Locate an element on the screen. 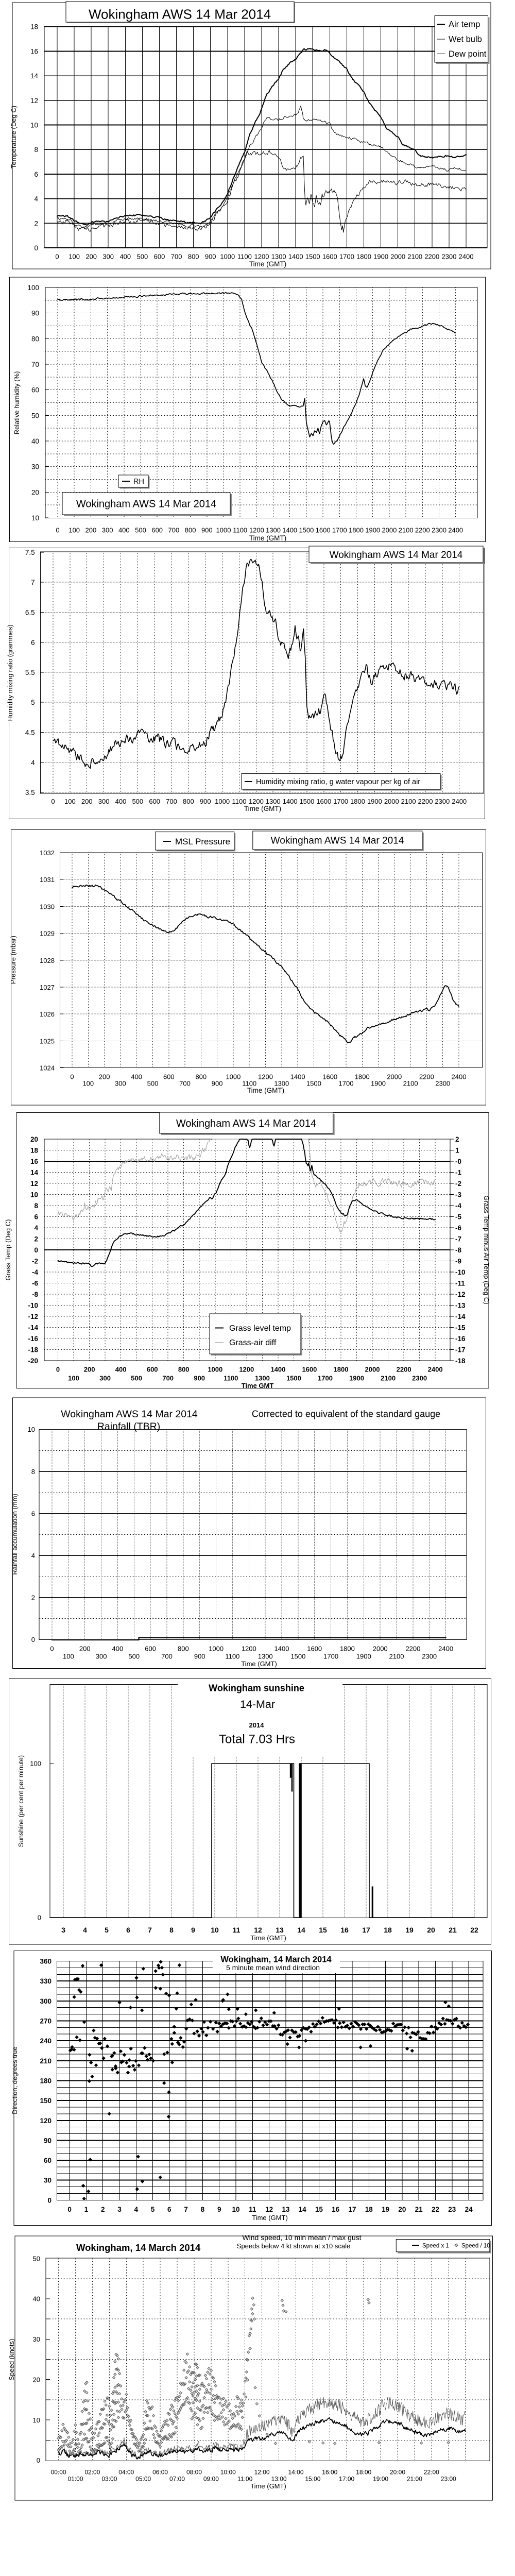  svg-text: -18 is located at coordinates (460, 1361).